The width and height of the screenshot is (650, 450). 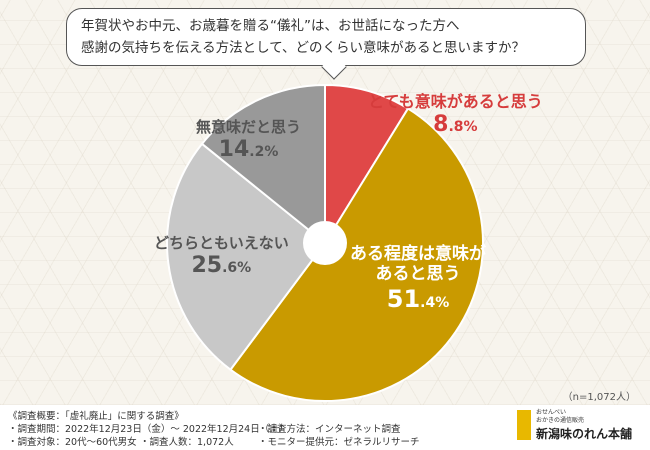 What do you see at coordinates (248, 149) in the screenshot?
I see `slice-percent: 14.2%` at bounding box center [248, 149].